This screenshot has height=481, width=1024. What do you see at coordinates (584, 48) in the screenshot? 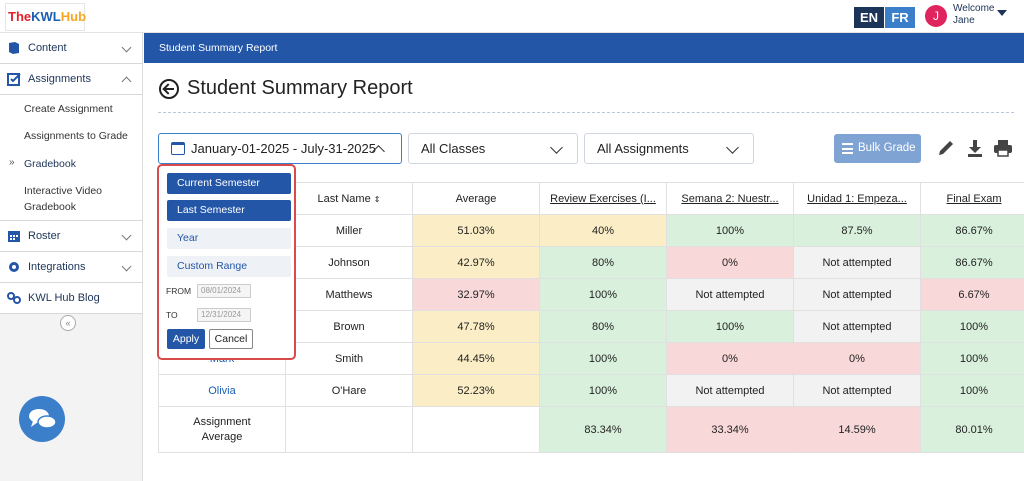
I see `breadcrumb-banner: Student Summary Report` at bounding box center [584, 48].